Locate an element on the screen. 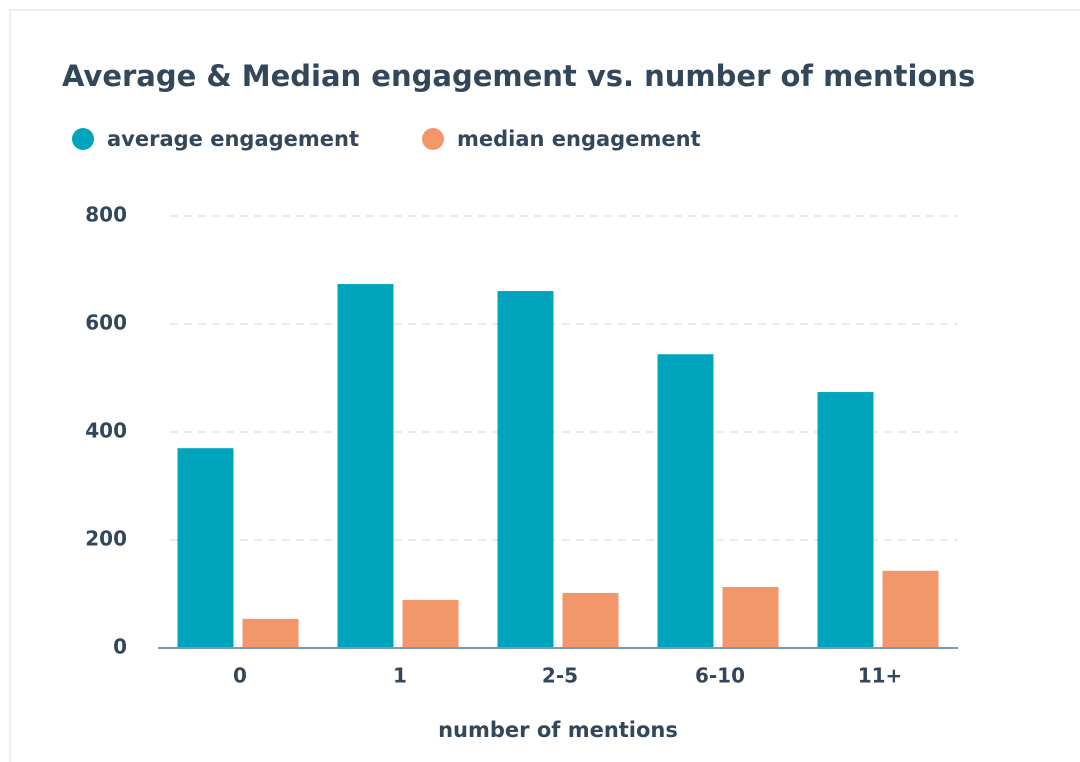 The width and height of the screenshot is (1080, 762). legend-label: median engagement is located at coordinates (579, 139).